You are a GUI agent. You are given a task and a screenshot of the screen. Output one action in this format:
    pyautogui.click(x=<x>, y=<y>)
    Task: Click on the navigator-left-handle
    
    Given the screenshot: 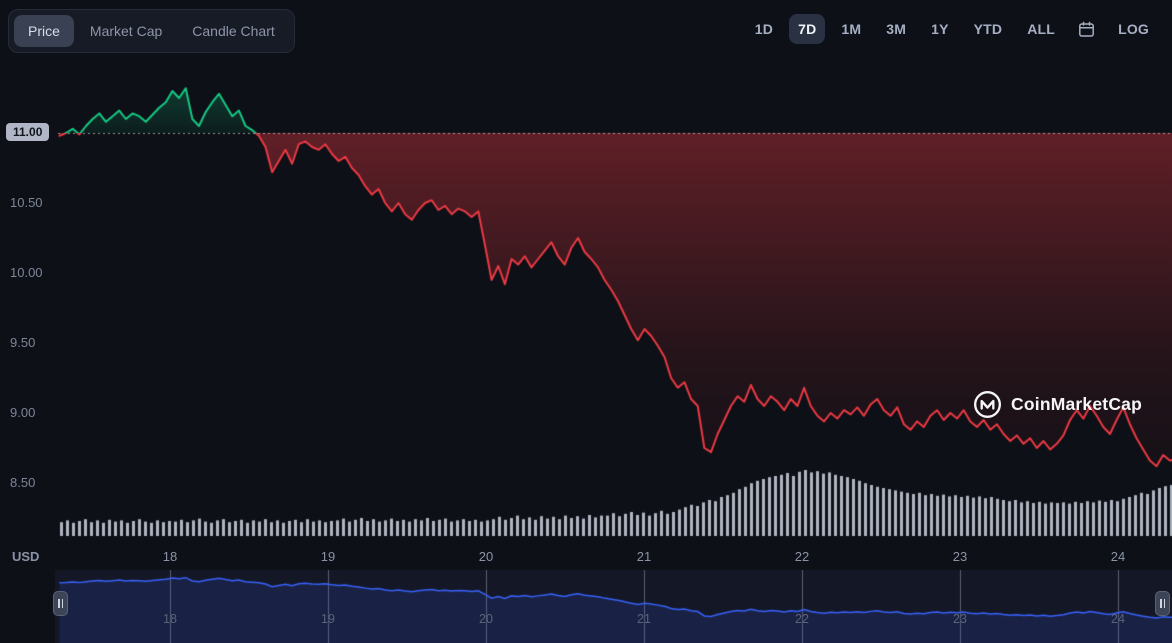 What is the action you would take?
    pyautogui.click(x=60, y=603)
    